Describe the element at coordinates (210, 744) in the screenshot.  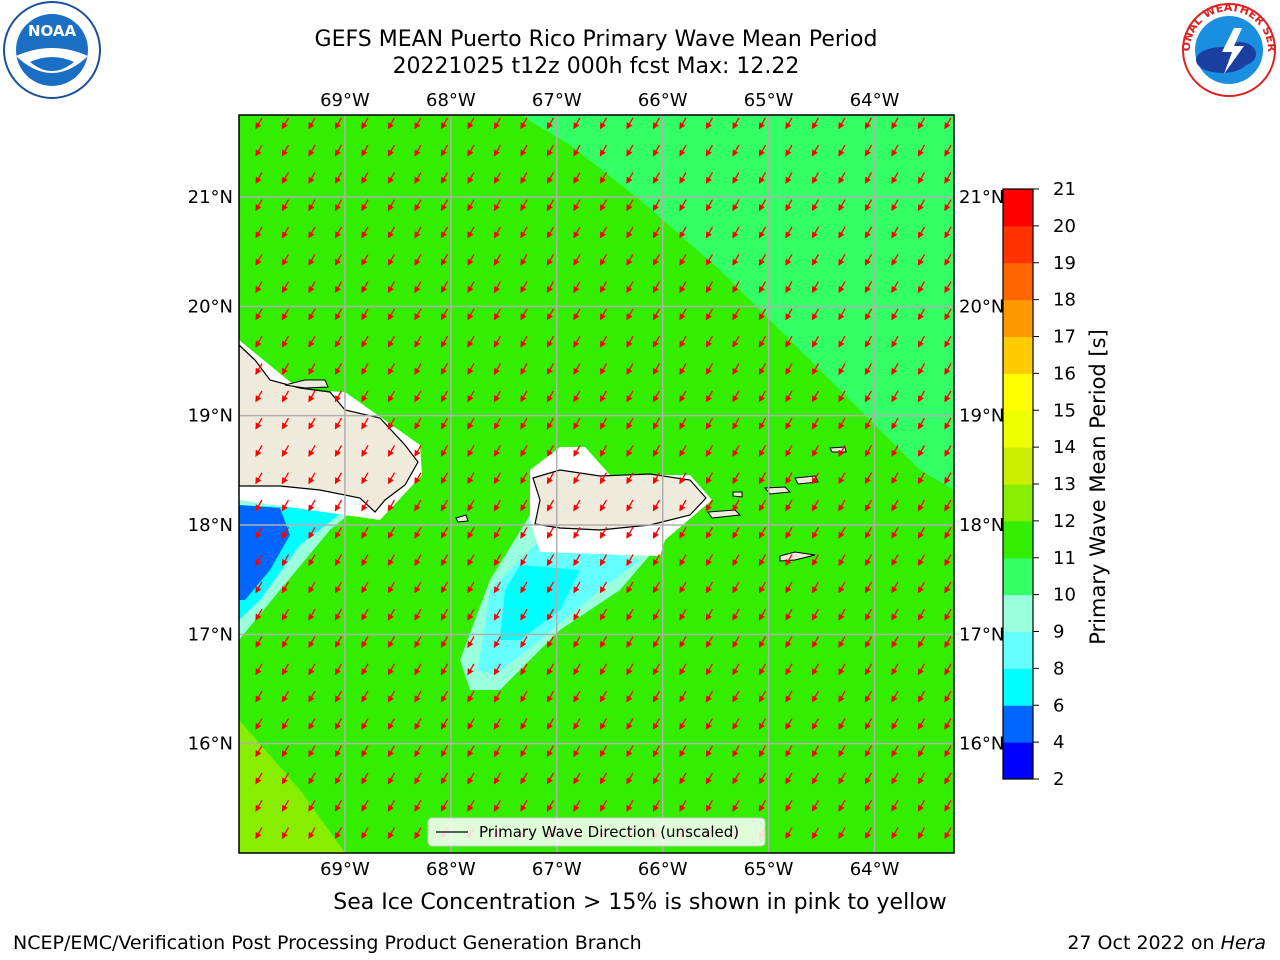
I see `lat-label-left: 16°N` at that location.